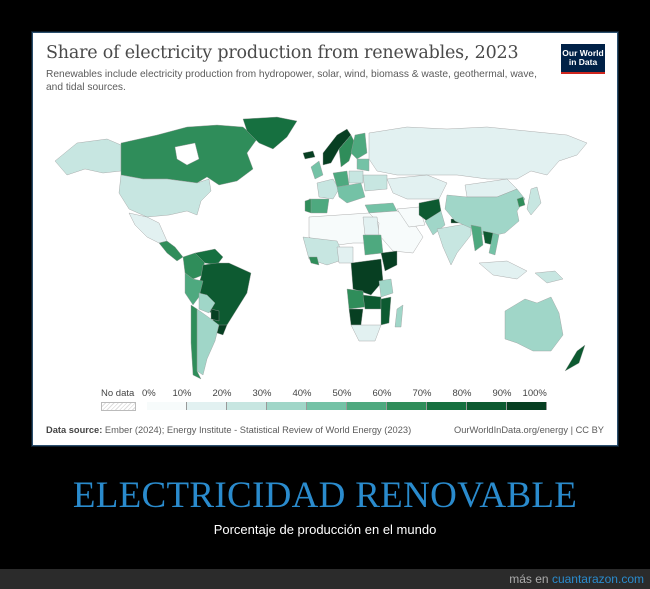 The height and width of the screenshot is (589, 650). Describe the element at coordinates (325, 579) in the screenshot. I see `footer-bar: más en cuantarazon.com` at that location.